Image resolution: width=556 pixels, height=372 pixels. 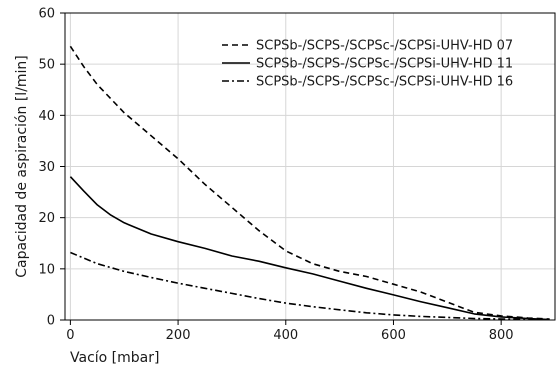 I want to click on y-tick-label: 0, so click(x=51, y=321).